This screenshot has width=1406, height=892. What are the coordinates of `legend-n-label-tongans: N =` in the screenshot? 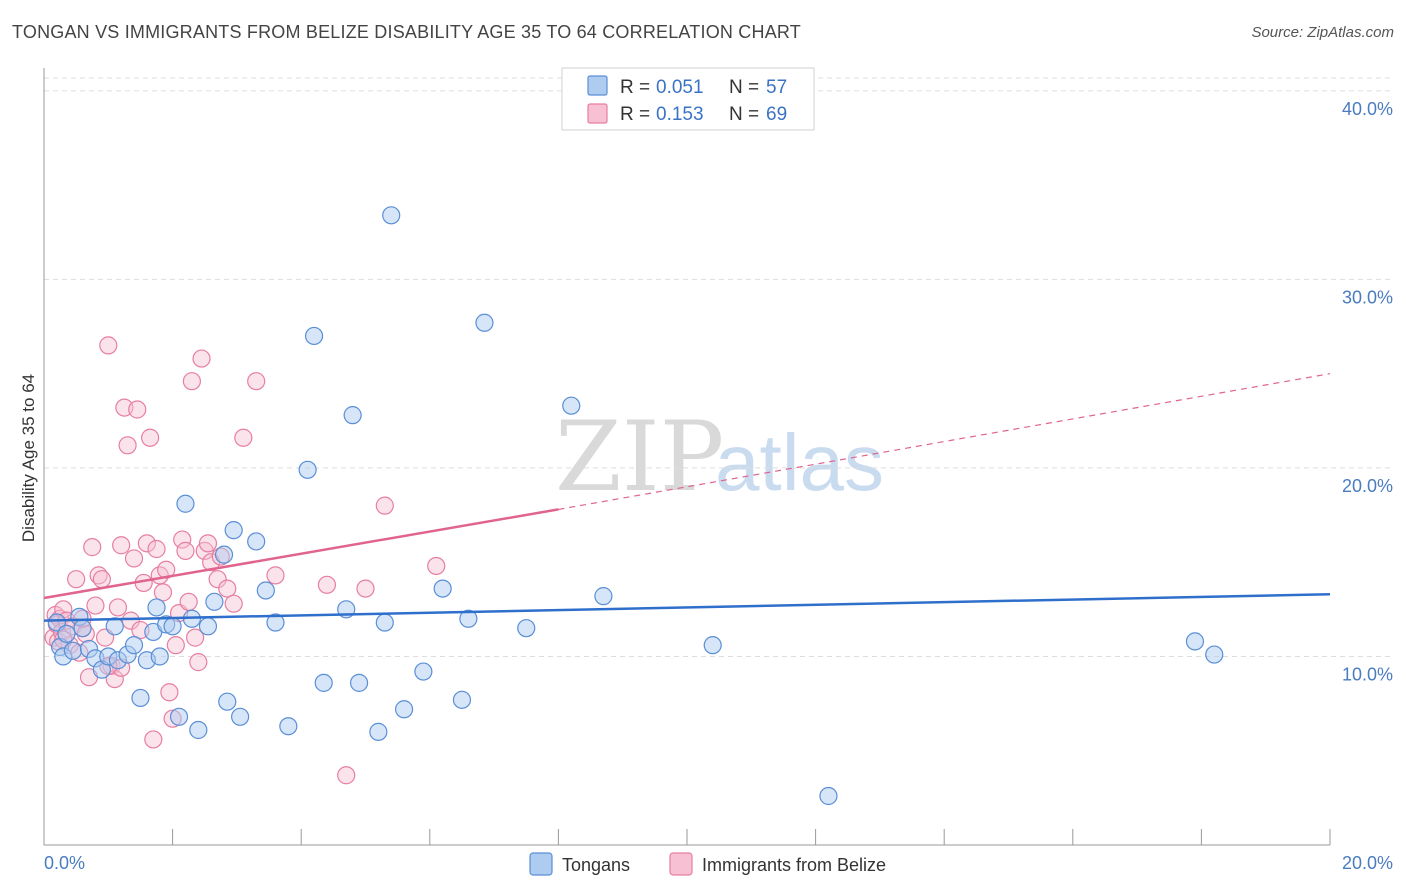 It's located at (744, 87).